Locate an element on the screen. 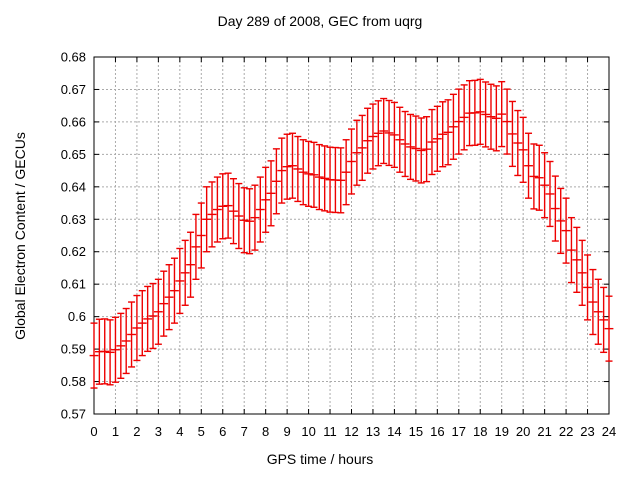 Image resolution: width=640 pixels, height=480 pixels. x-tick-labels: 0 1 2 3 4 5 6 7 8 9 10 11 12 13 14 15 16 17 18 19 20 21 22 23 24 is located at coordinates (353, 431).